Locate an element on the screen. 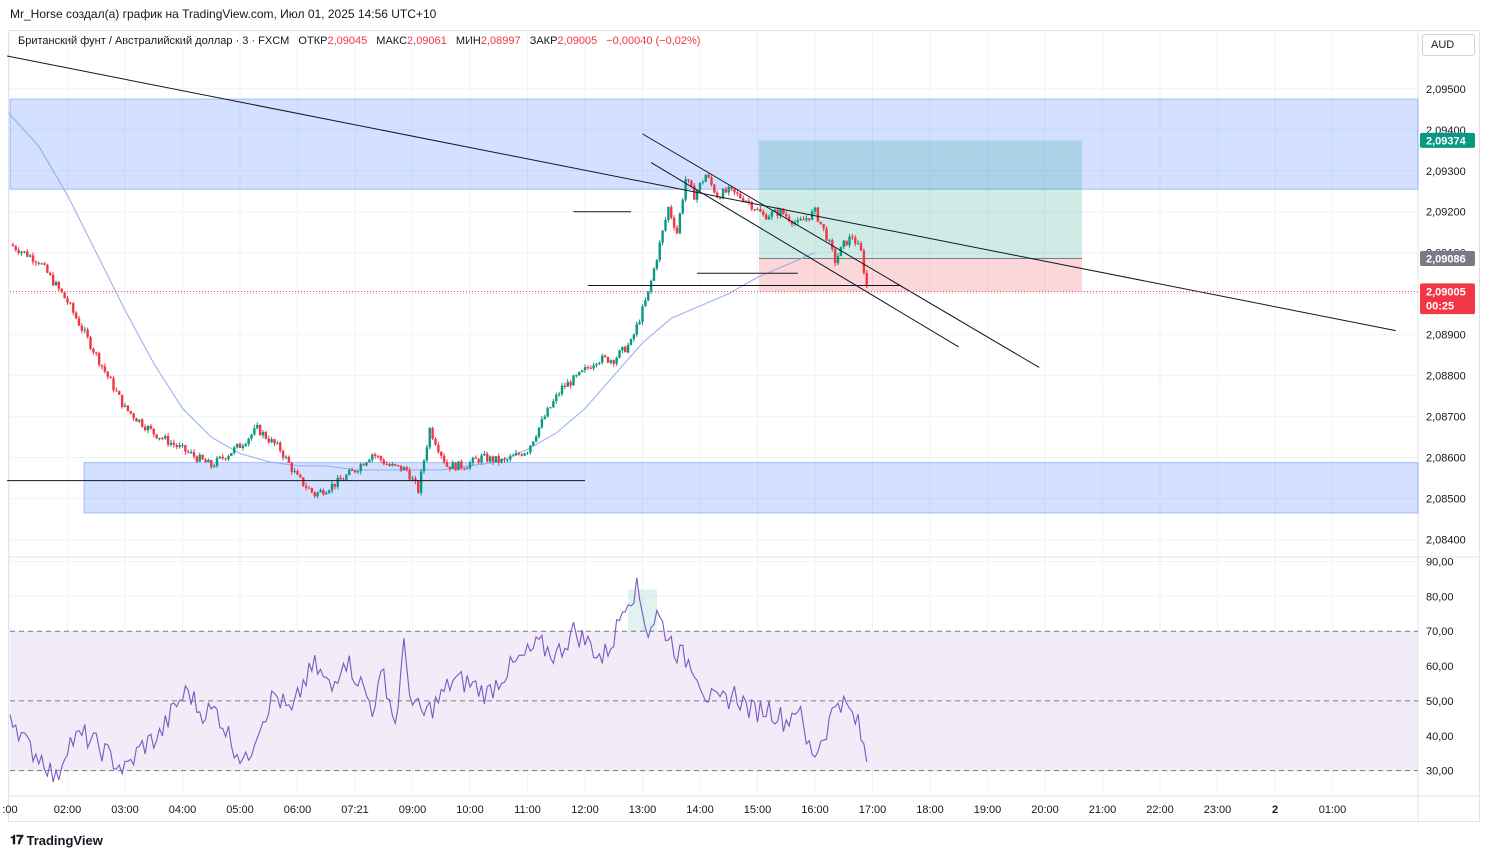  time-axis-label: 21:00 is located at coordinates (1103, 810).